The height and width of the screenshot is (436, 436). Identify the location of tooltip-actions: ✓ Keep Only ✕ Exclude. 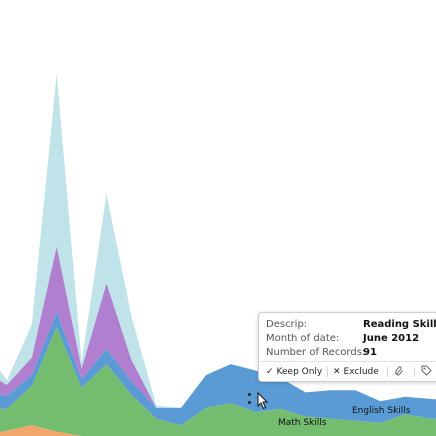
(347, 372).